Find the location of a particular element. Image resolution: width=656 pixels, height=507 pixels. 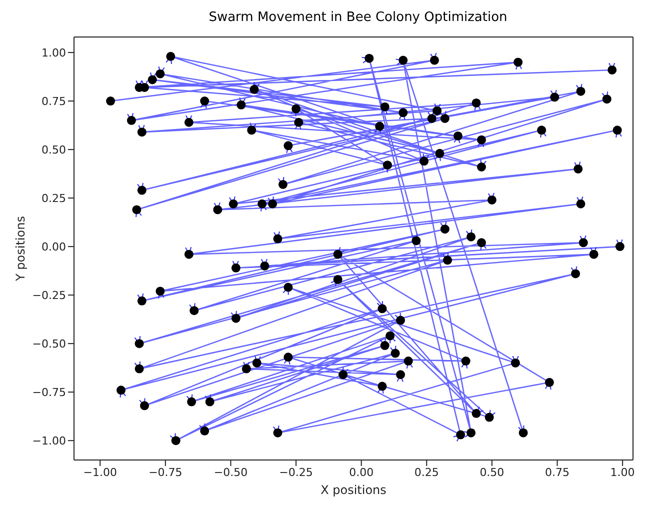

y-tick-label: 1.00 is located at coordinates (54, 53).